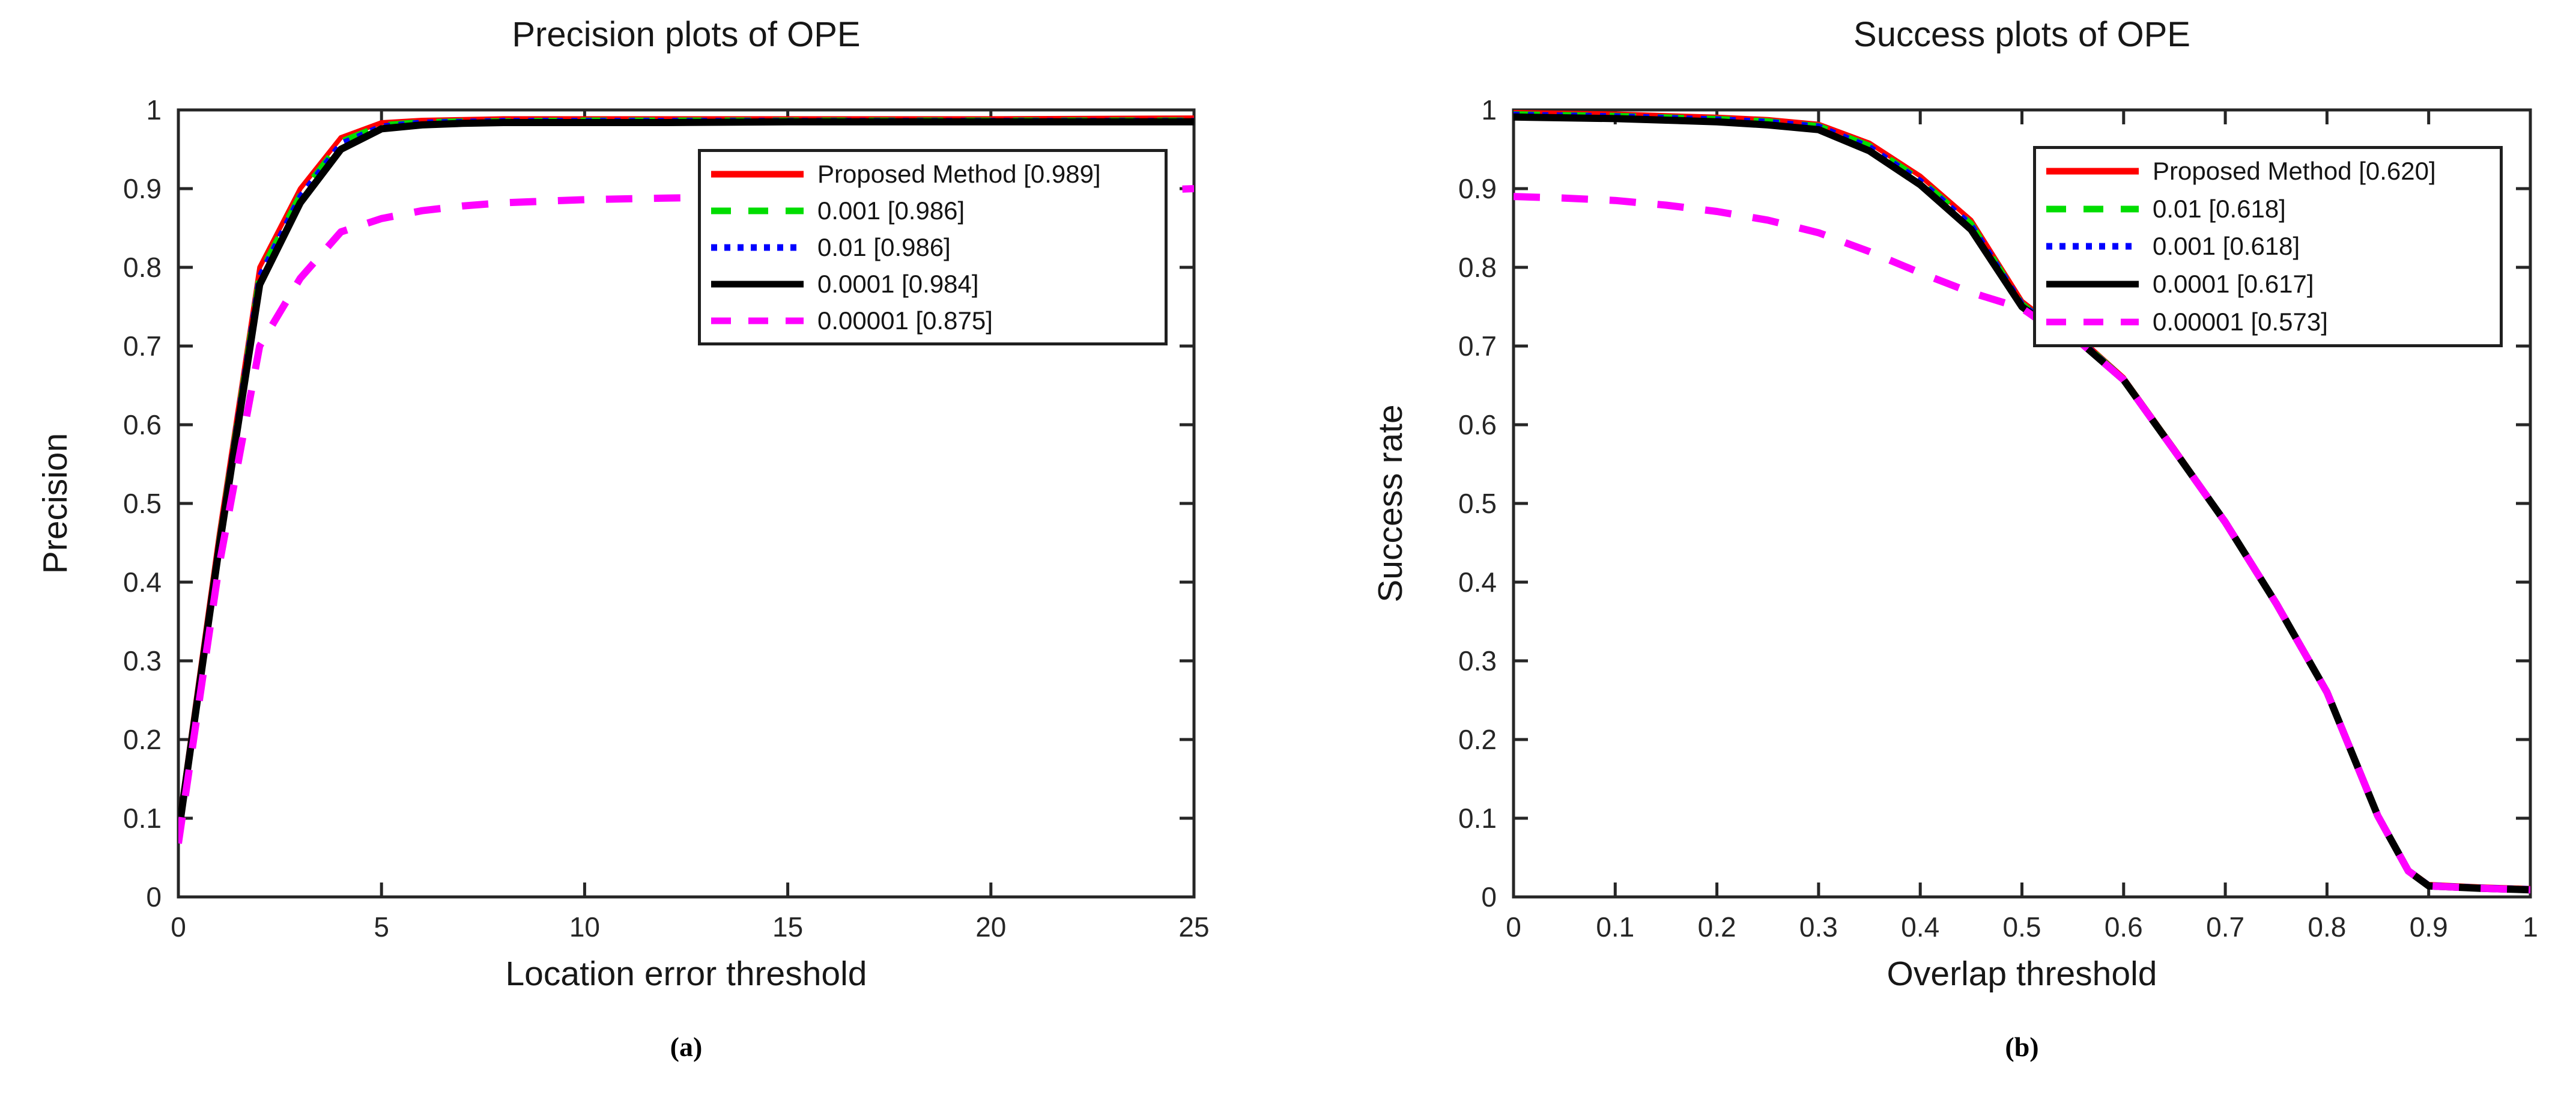 The image size is (2576, 1118). I want to click on legend-entry-label: 0.00001 [0.573], so click(2240, 321).